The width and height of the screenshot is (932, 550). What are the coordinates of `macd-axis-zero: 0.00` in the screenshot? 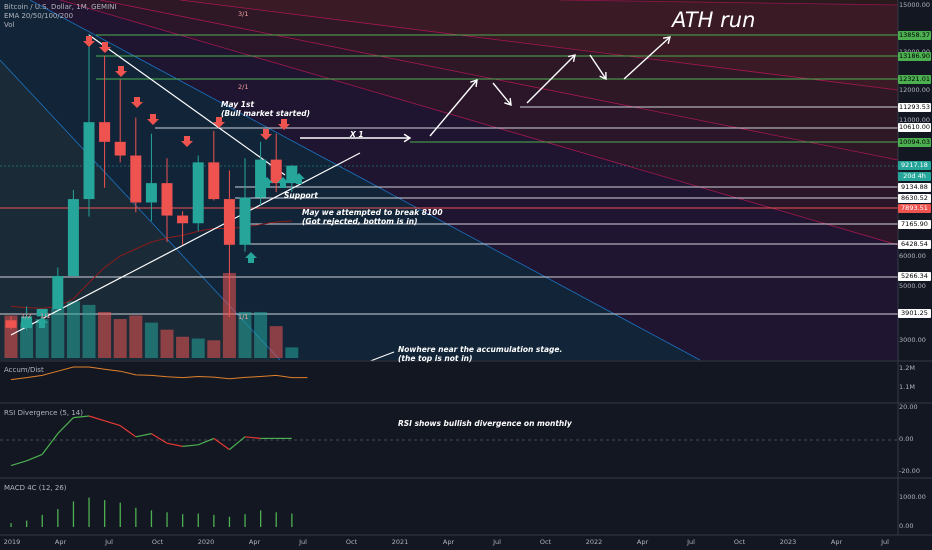 It's located at (906, 526).